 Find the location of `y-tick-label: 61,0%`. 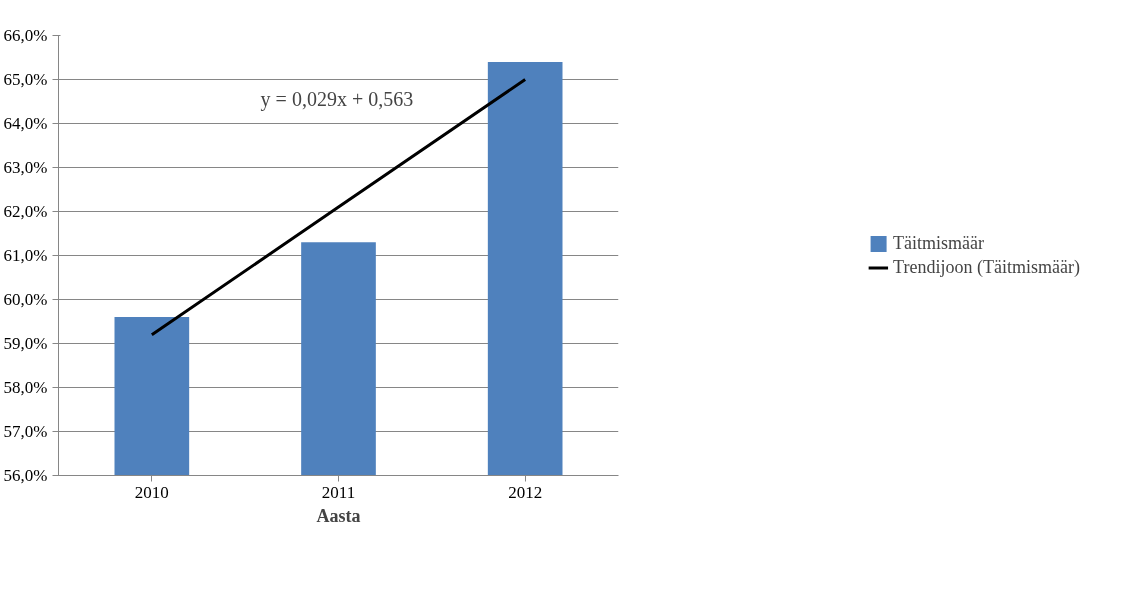

y-tick-label: 61,0% is located at coordinates (25, 255).